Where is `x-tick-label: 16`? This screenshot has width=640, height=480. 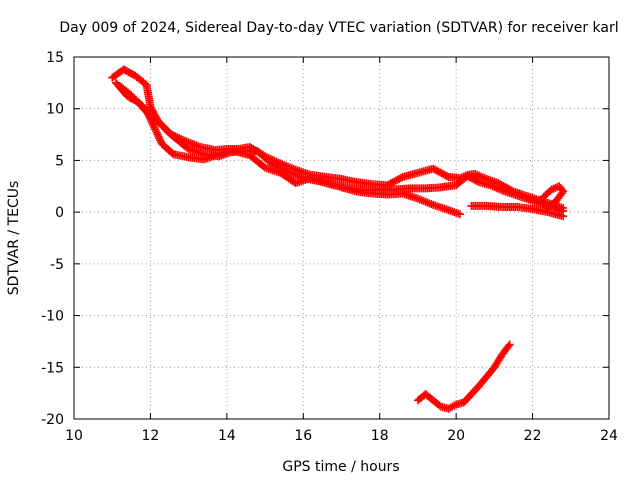 x-tick-label: 16 is located at coordinates (303, 436).